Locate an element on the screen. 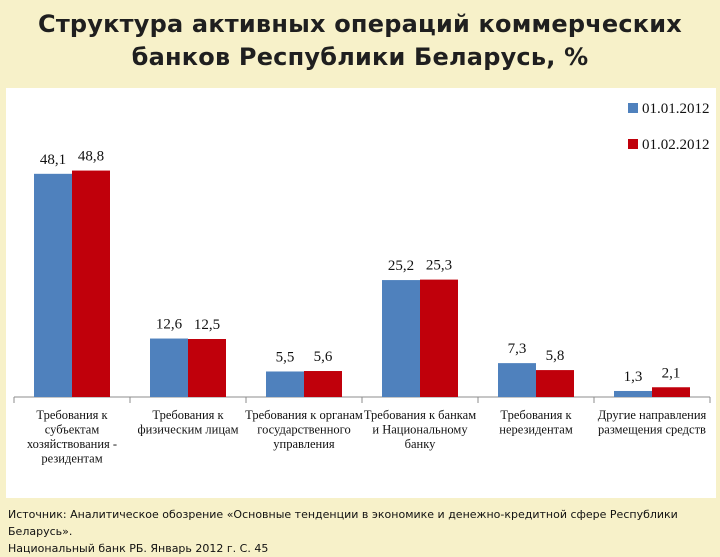 The image size is (720, 557). x-tick-label-line: резидентам is located at coordinates (71, 459).